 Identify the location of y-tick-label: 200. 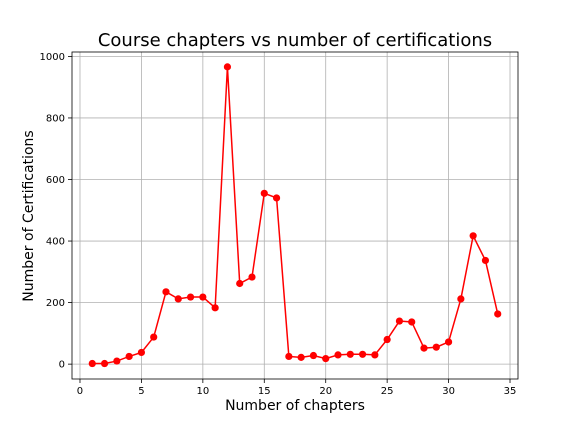
(55, 303).